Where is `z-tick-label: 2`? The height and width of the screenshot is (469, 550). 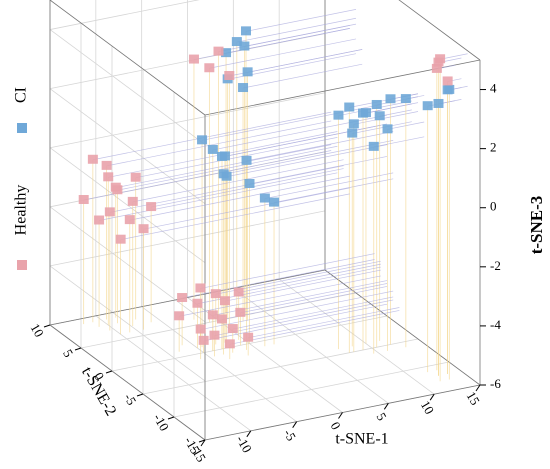 z-tick-label: 2 is located at coordinates (493, 147).